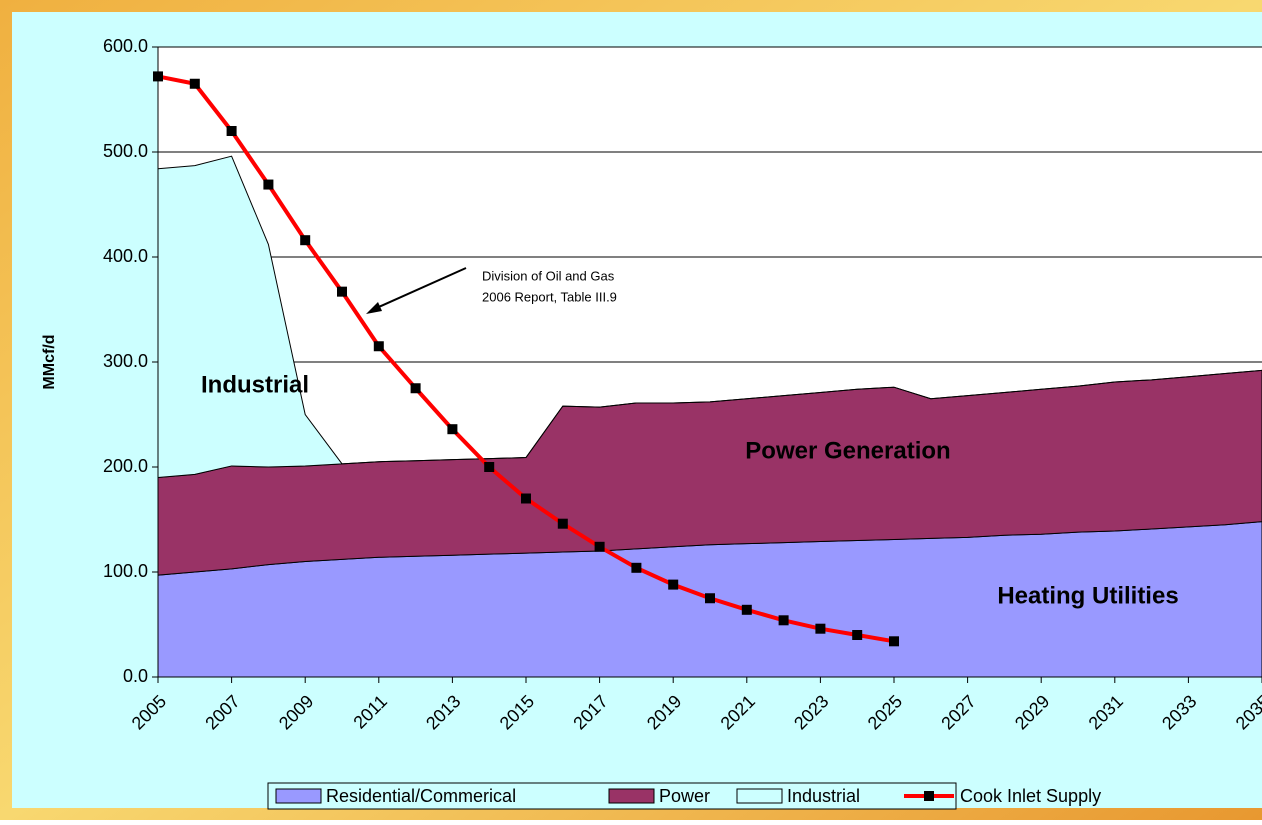 This screenshot has width=1262, height=825. I want to click on annotation: Power Generation, so click(847, 450).